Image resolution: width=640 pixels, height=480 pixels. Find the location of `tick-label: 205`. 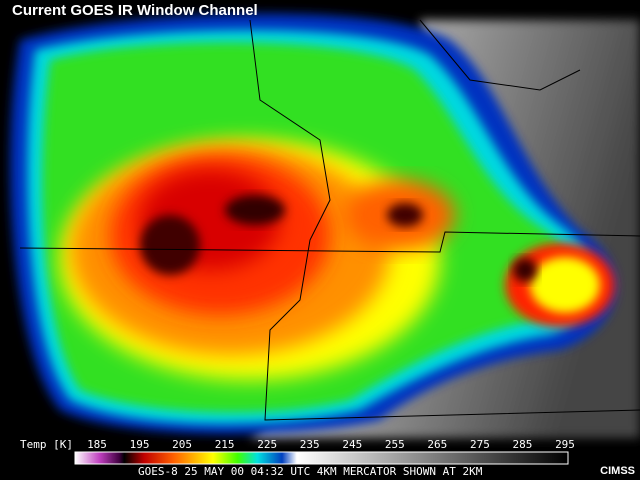

tick-label: 205 is located at coordinates (182, 444).